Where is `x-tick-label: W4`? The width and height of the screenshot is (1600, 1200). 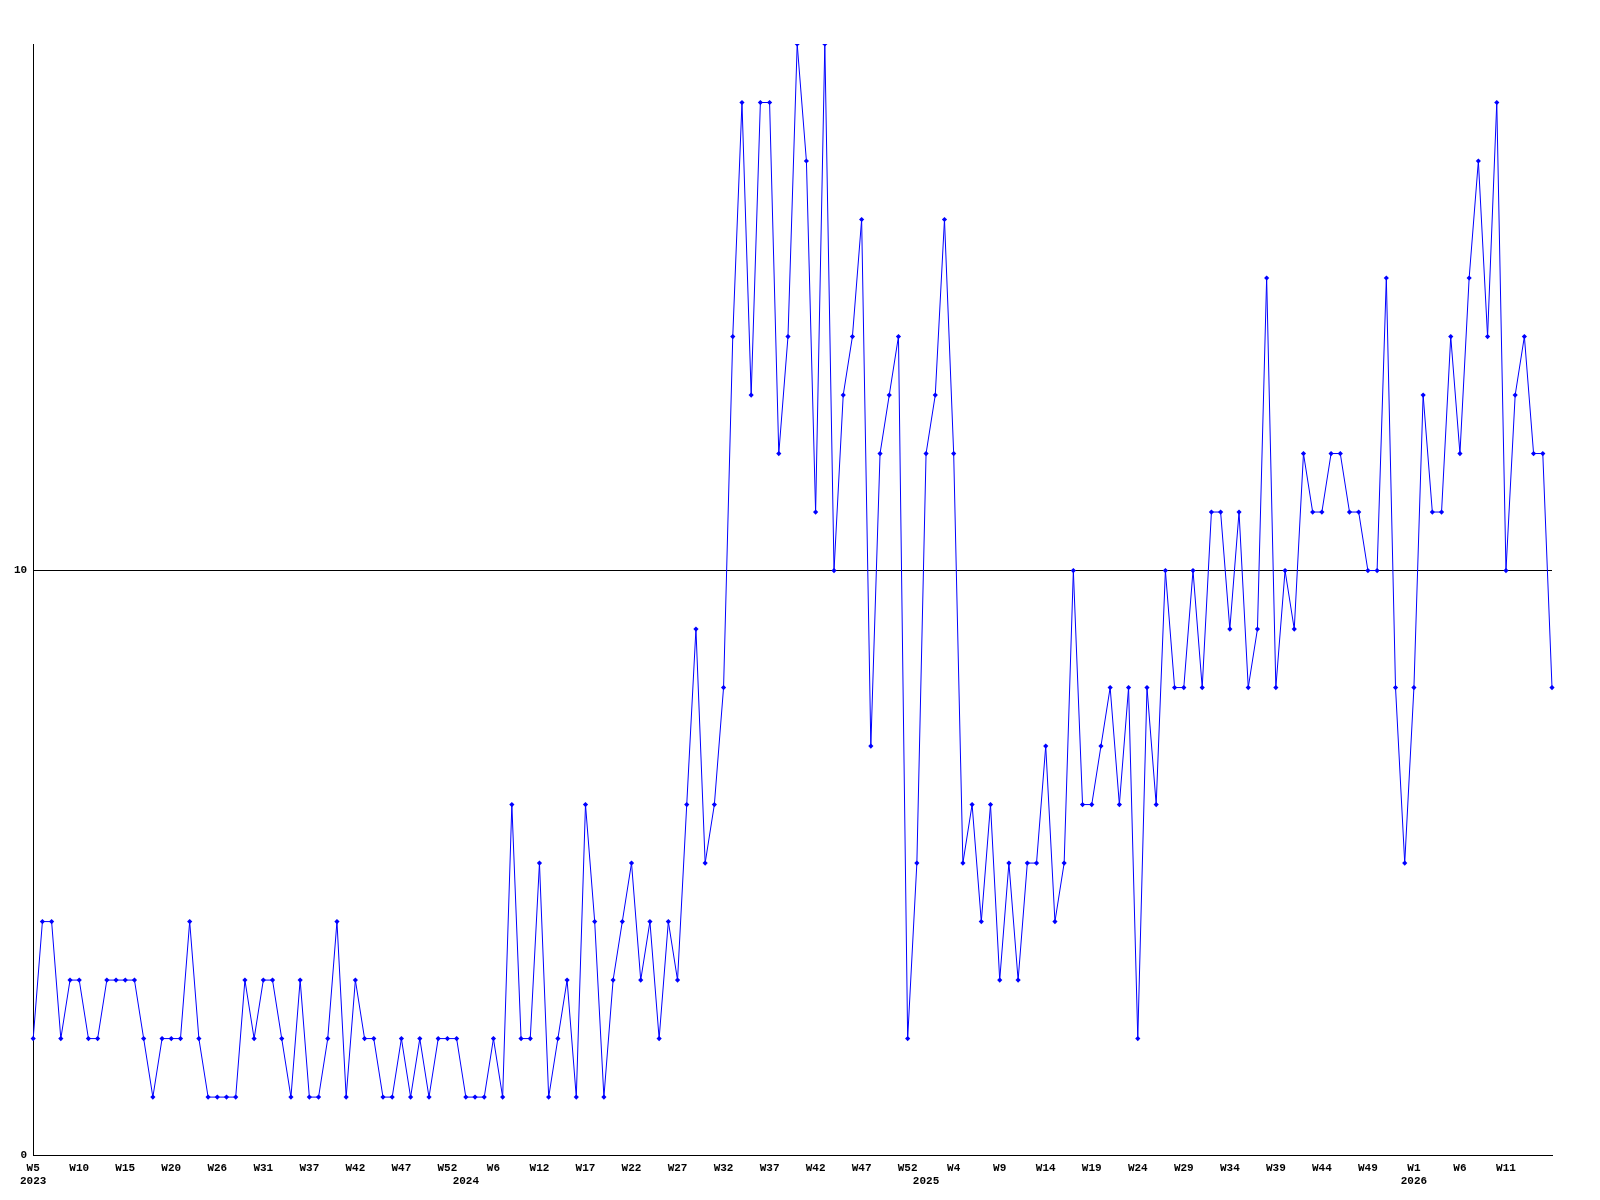
x-tick-label: W4 is located at coordinates (954, 1167).